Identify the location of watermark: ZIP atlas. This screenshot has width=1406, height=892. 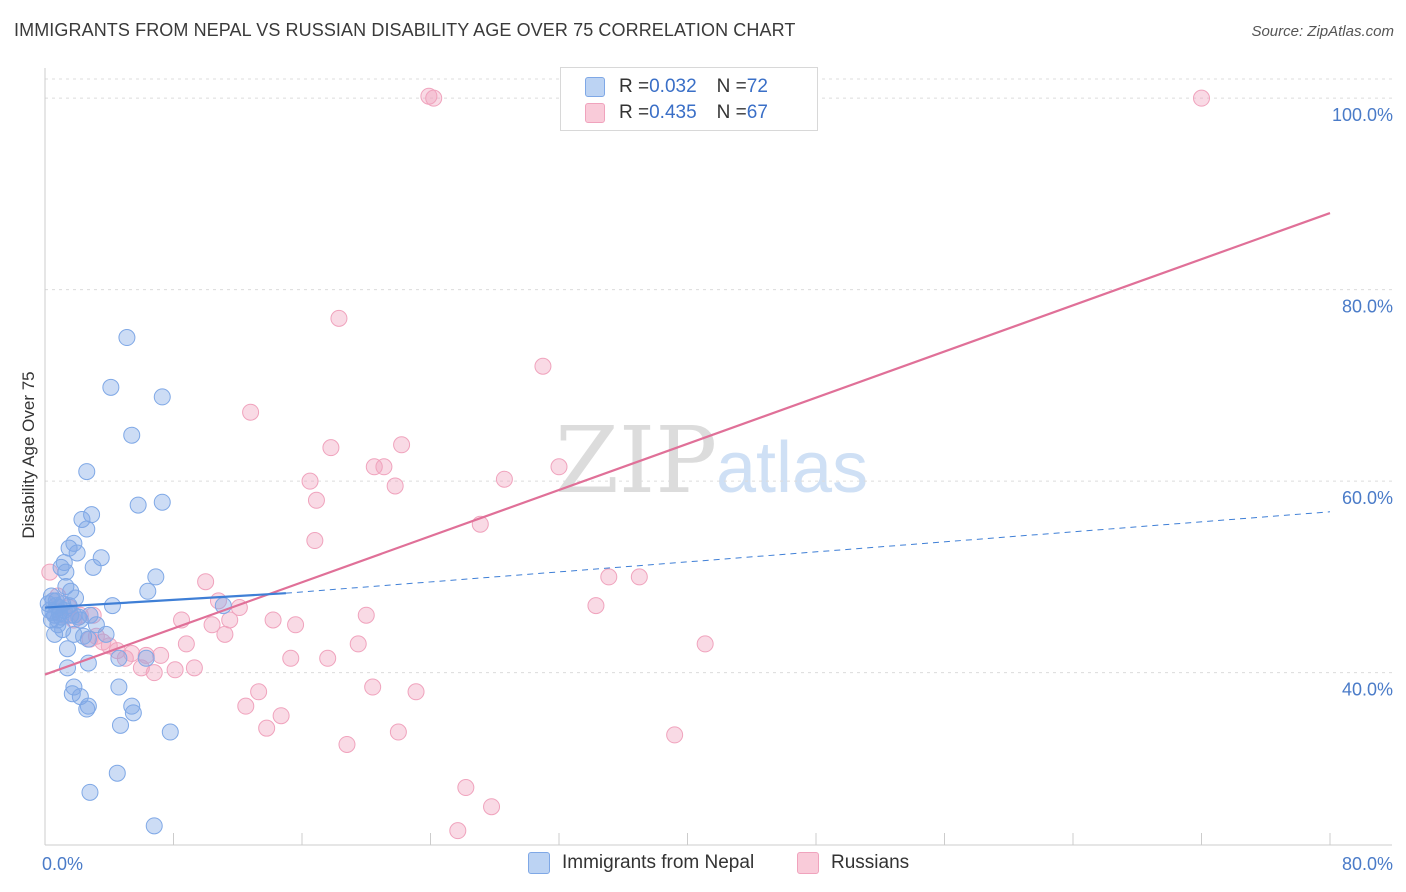
(711, 460).